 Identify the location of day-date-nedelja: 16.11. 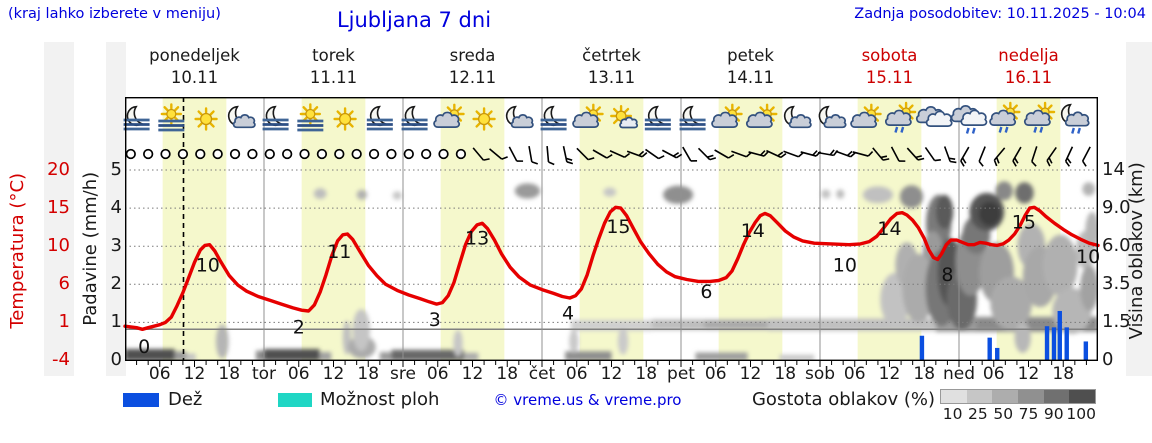
(1028, 77).